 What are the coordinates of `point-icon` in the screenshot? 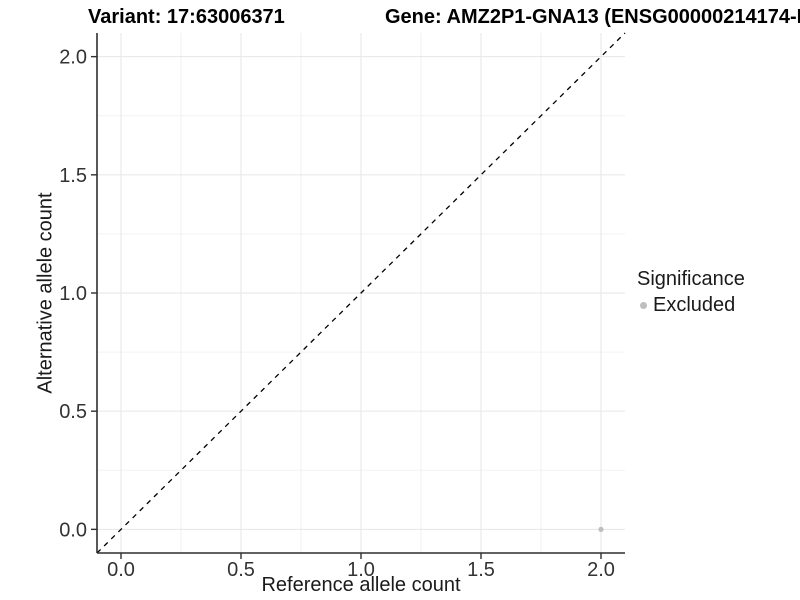 It's located at (643, 305).